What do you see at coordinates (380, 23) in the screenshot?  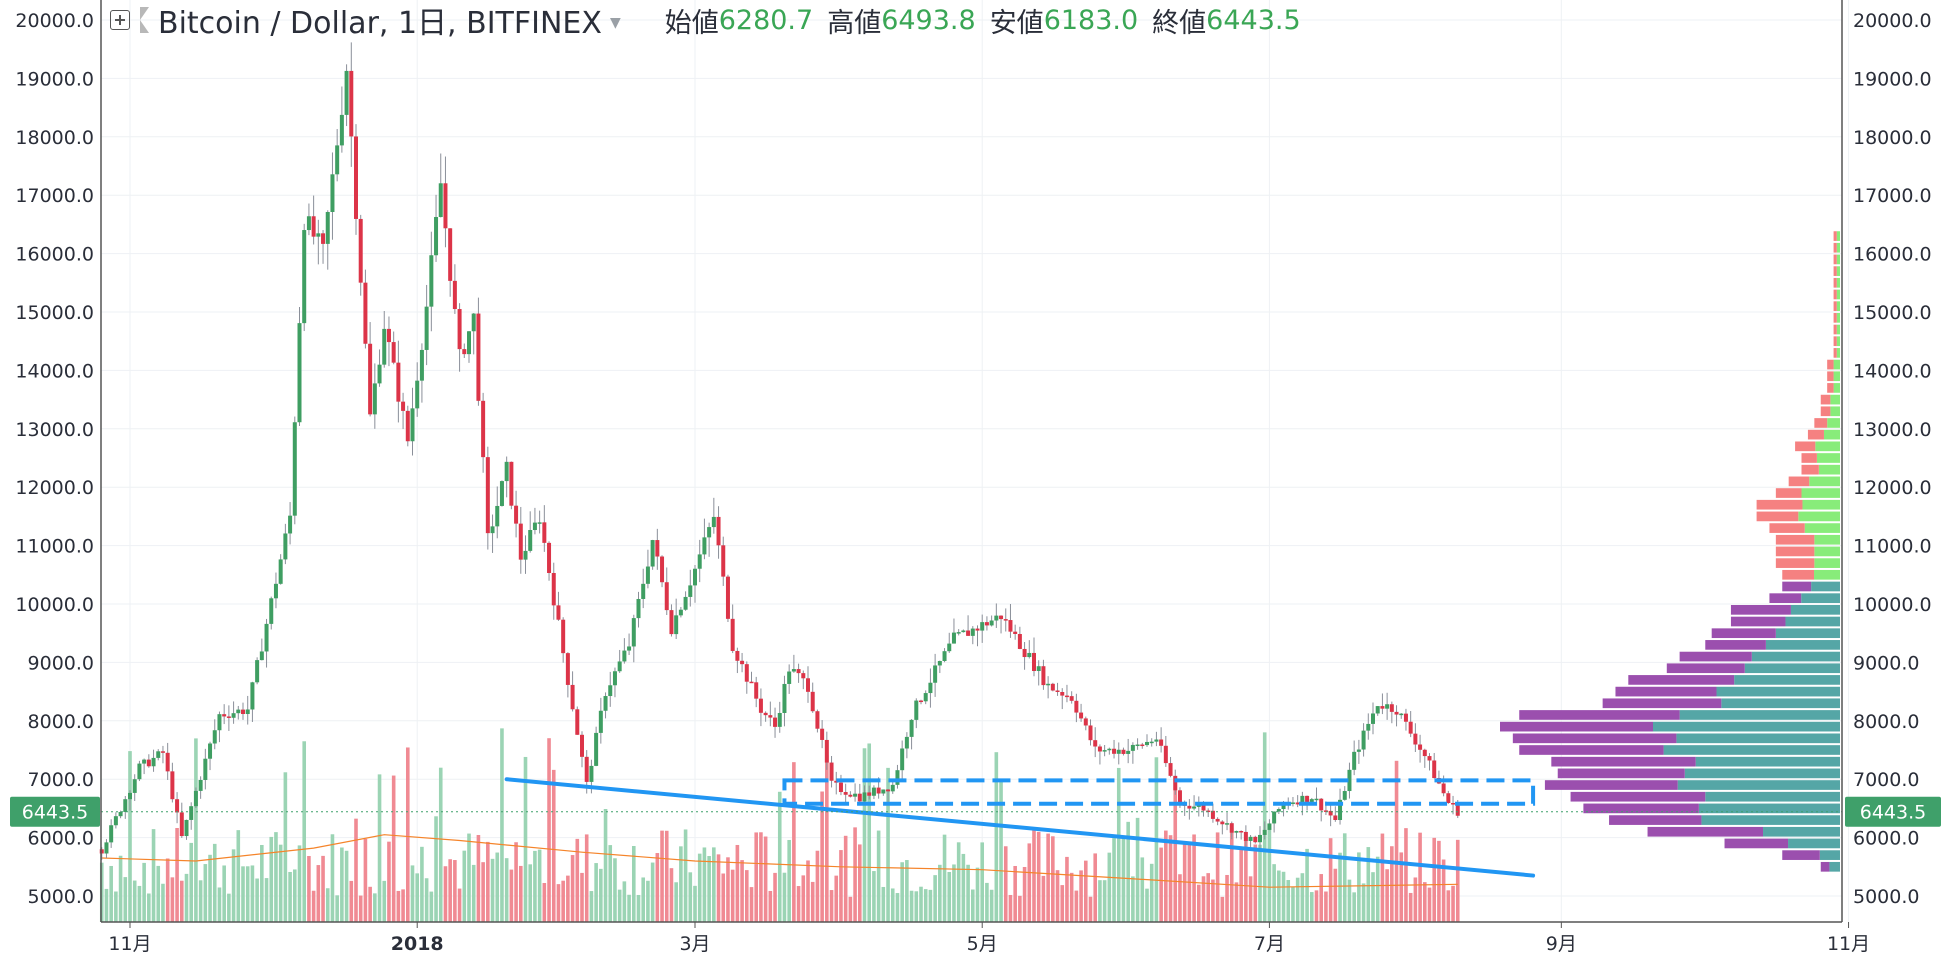 I see `symbol-title: Bitcoin / Dollar, 1日, BITFINEX` at bounding box center [380, 23].